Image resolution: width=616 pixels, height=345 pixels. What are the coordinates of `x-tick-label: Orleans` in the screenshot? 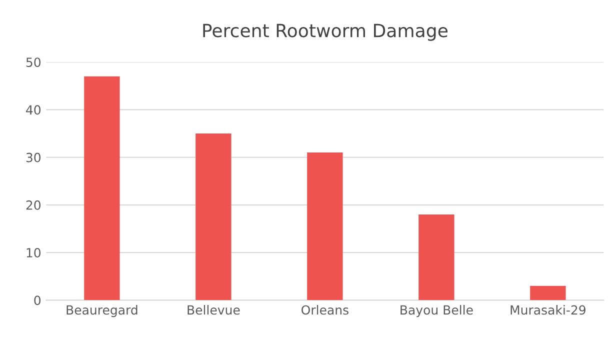 It's located at (325, 310).